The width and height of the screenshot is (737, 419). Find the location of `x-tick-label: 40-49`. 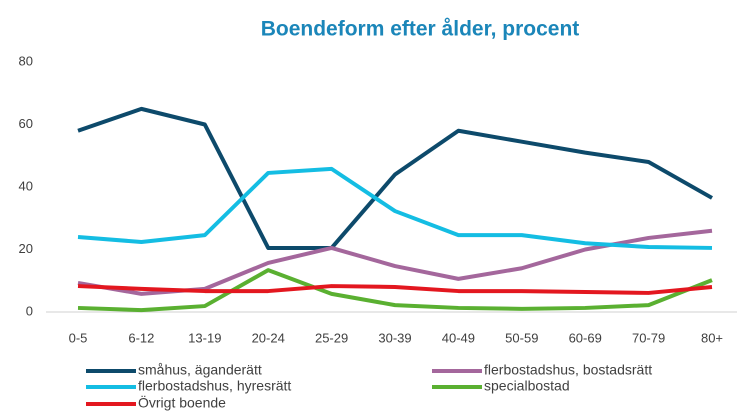

x-tick-label: 40-49 is located at coordinates (458, 337).